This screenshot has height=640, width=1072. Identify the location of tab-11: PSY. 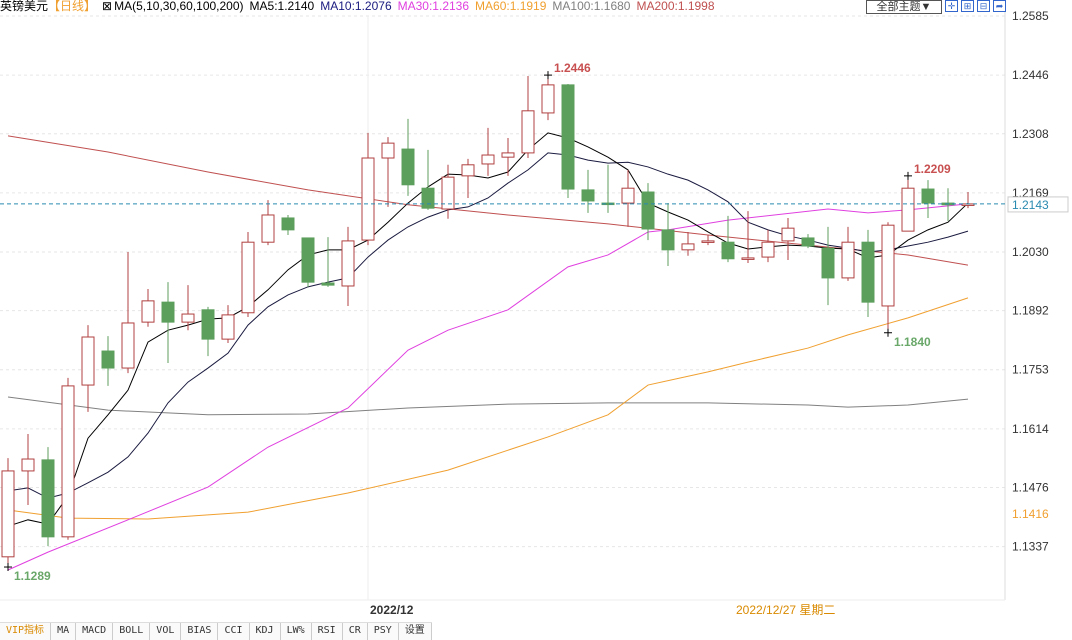
(383, 631).